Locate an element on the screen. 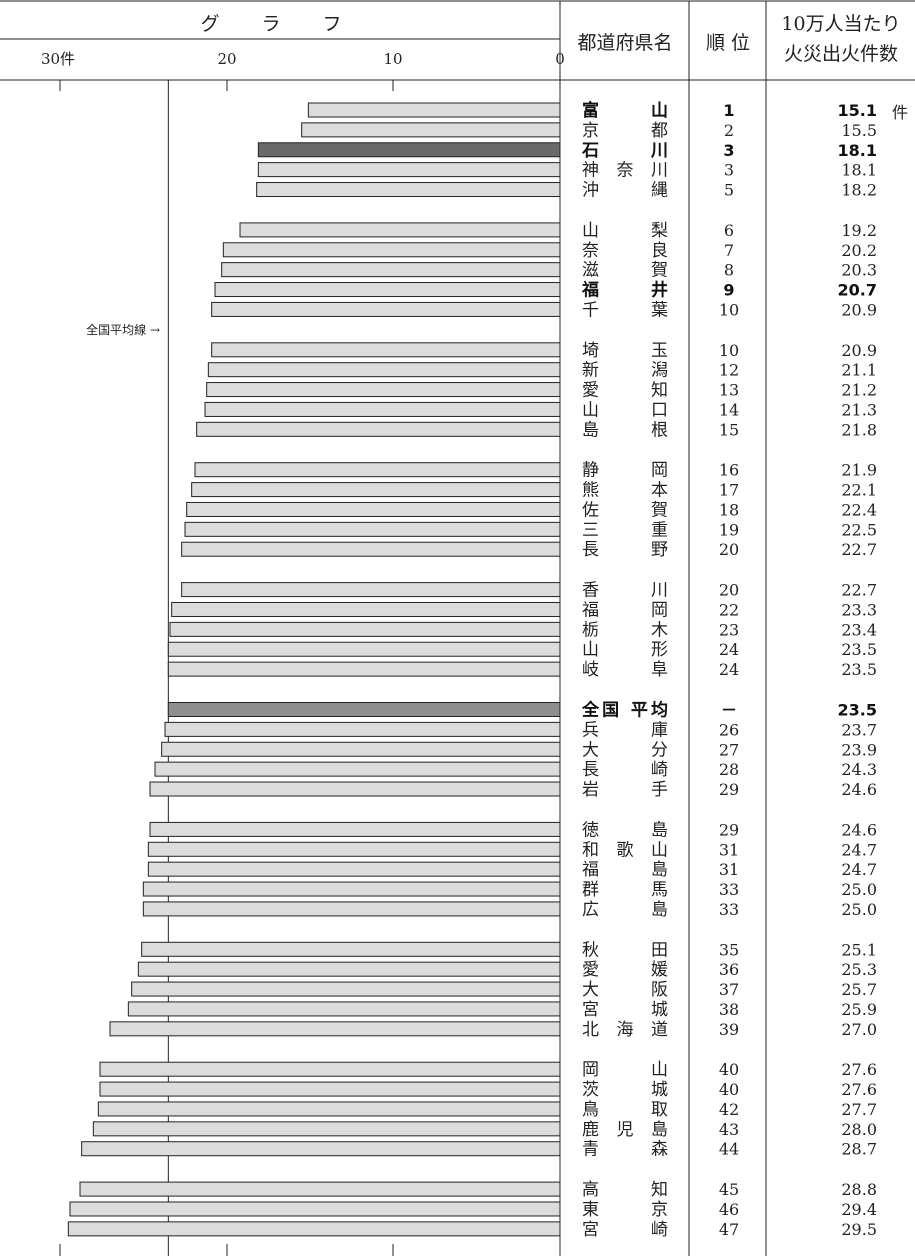 The image size is (915, 1256). rate-value: 25.3 is located at coordinates (859, 969).